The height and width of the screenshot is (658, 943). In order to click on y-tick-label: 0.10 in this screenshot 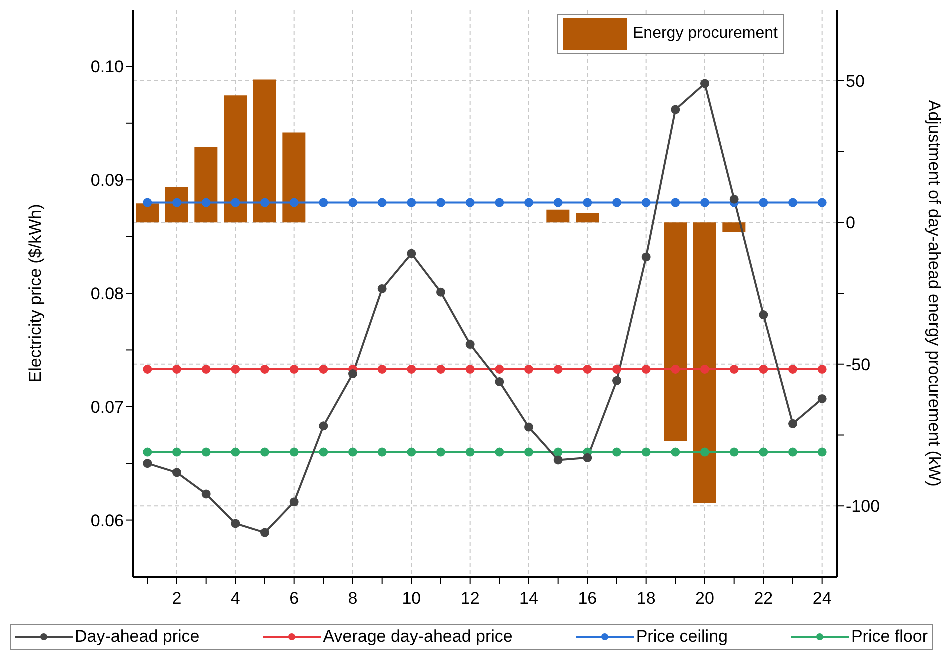, I will do `click(107, 67)`.